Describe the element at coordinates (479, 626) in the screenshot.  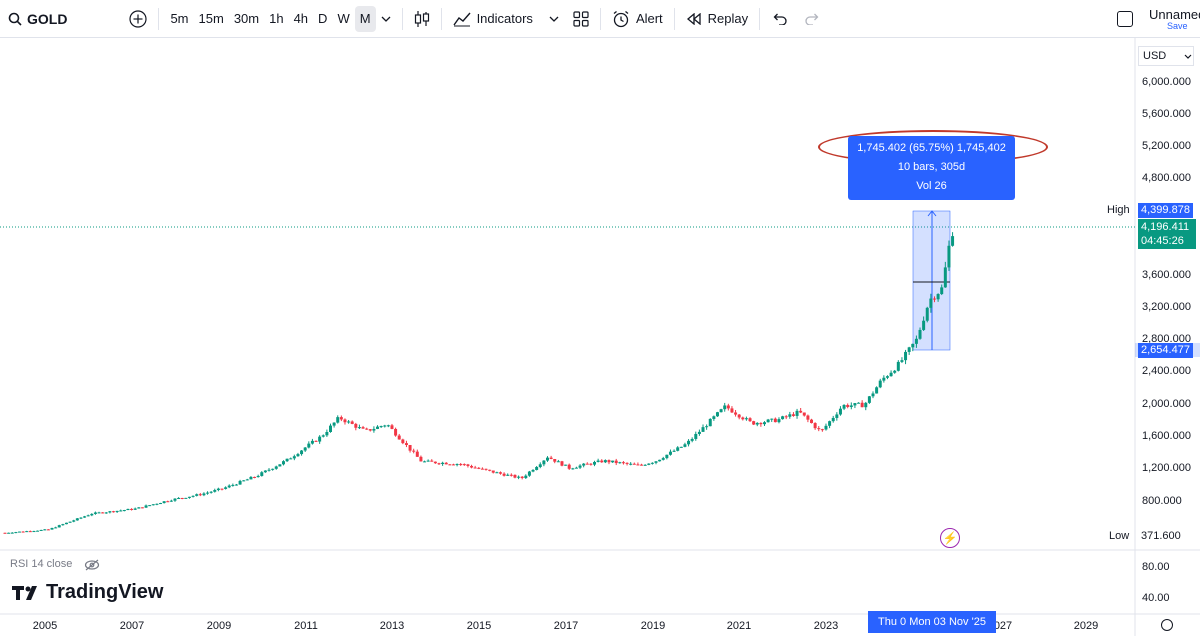
I see `x-tick-label: 2015` at that location.